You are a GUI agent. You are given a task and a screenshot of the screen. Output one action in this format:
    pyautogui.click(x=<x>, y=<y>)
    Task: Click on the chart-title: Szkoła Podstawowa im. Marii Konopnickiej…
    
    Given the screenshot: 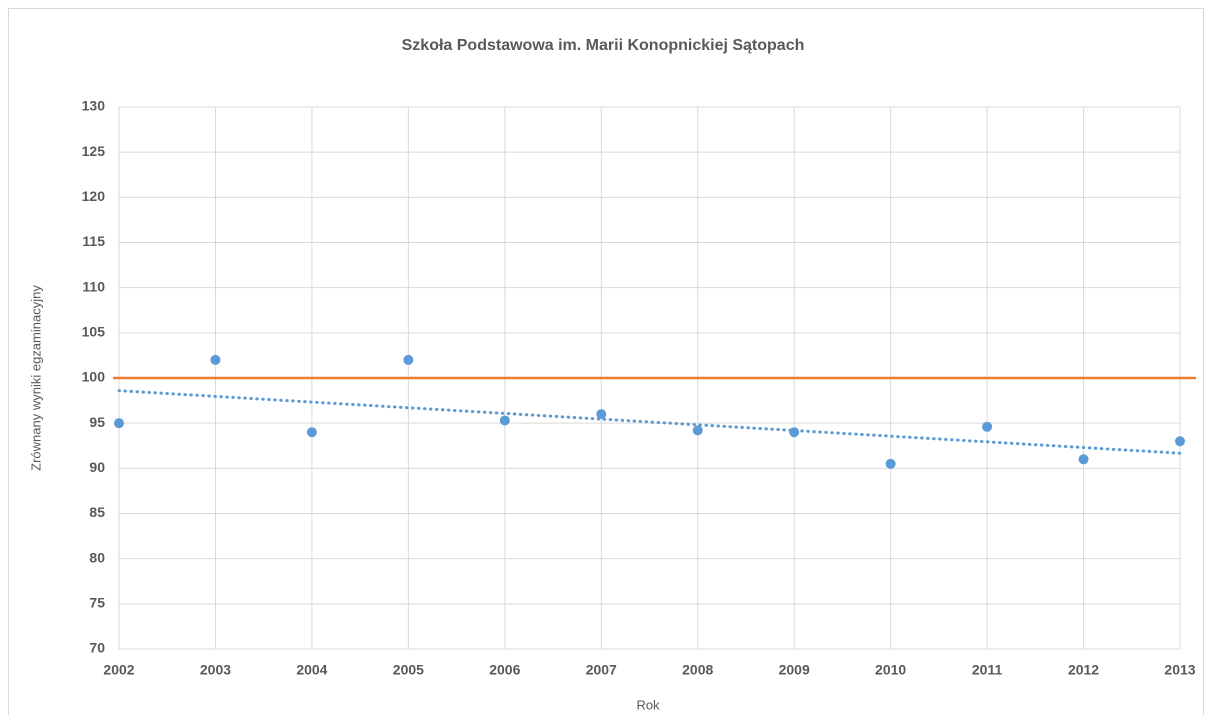 What is the action you would take?
    pyautogui.click(x=603, y=45)
    